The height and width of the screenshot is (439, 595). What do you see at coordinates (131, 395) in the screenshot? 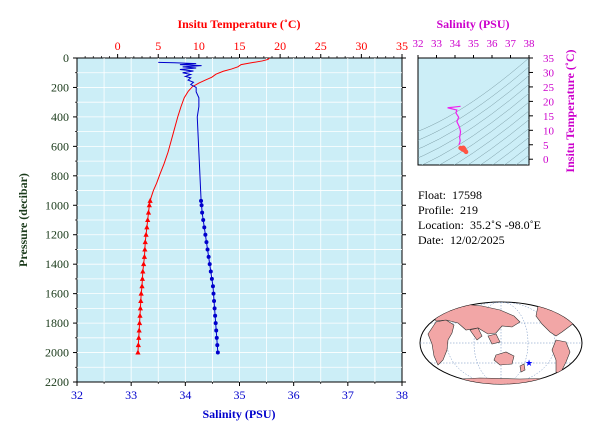
I see `salinity-tick-label: 33` at bounding box center [131, 395].